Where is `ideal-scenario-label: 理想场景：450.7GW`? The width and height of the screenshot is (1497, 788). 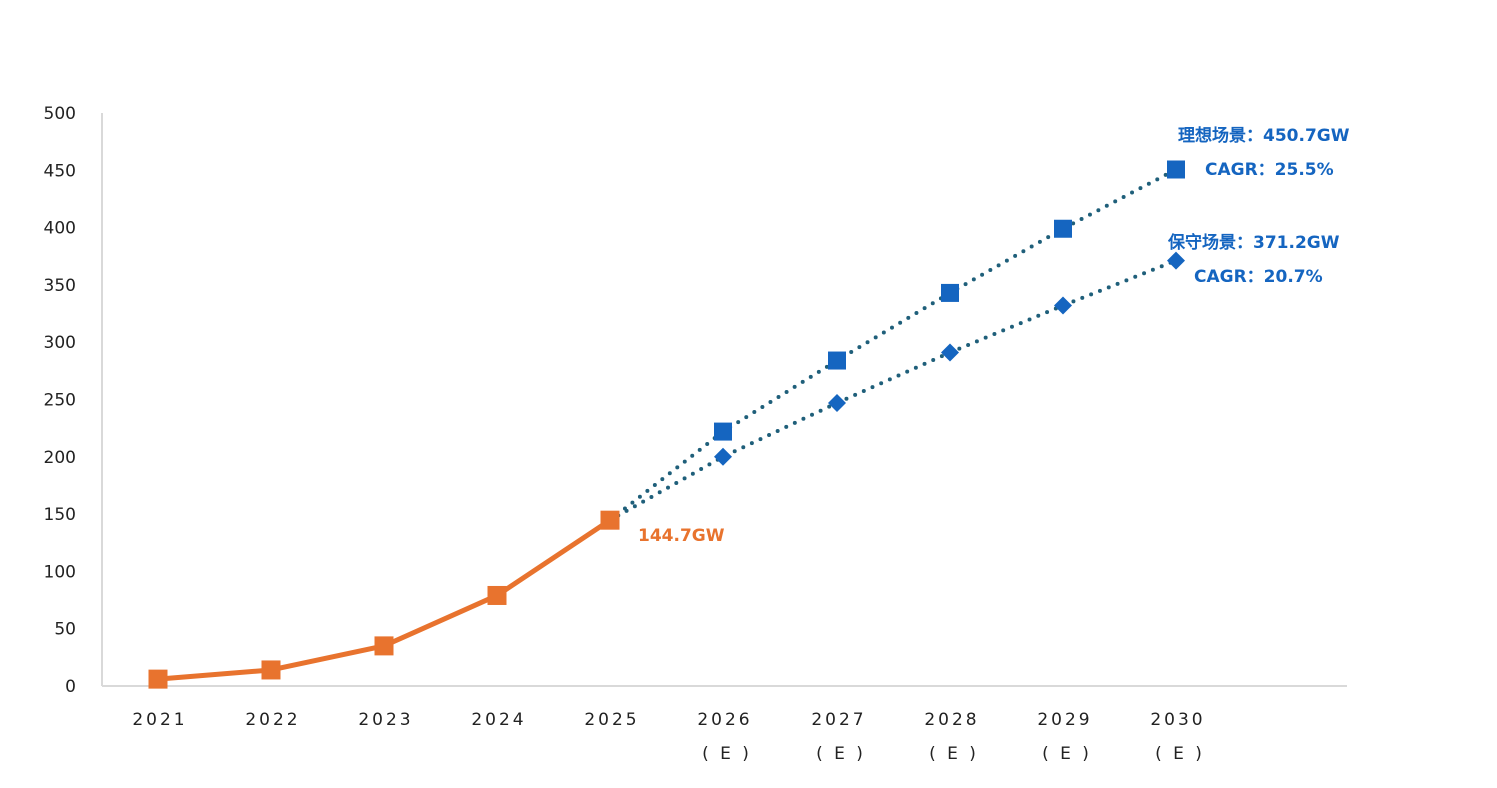
ideal-scenario-label: 理想场景：450.7GW is located at coordinates (1264, 135).